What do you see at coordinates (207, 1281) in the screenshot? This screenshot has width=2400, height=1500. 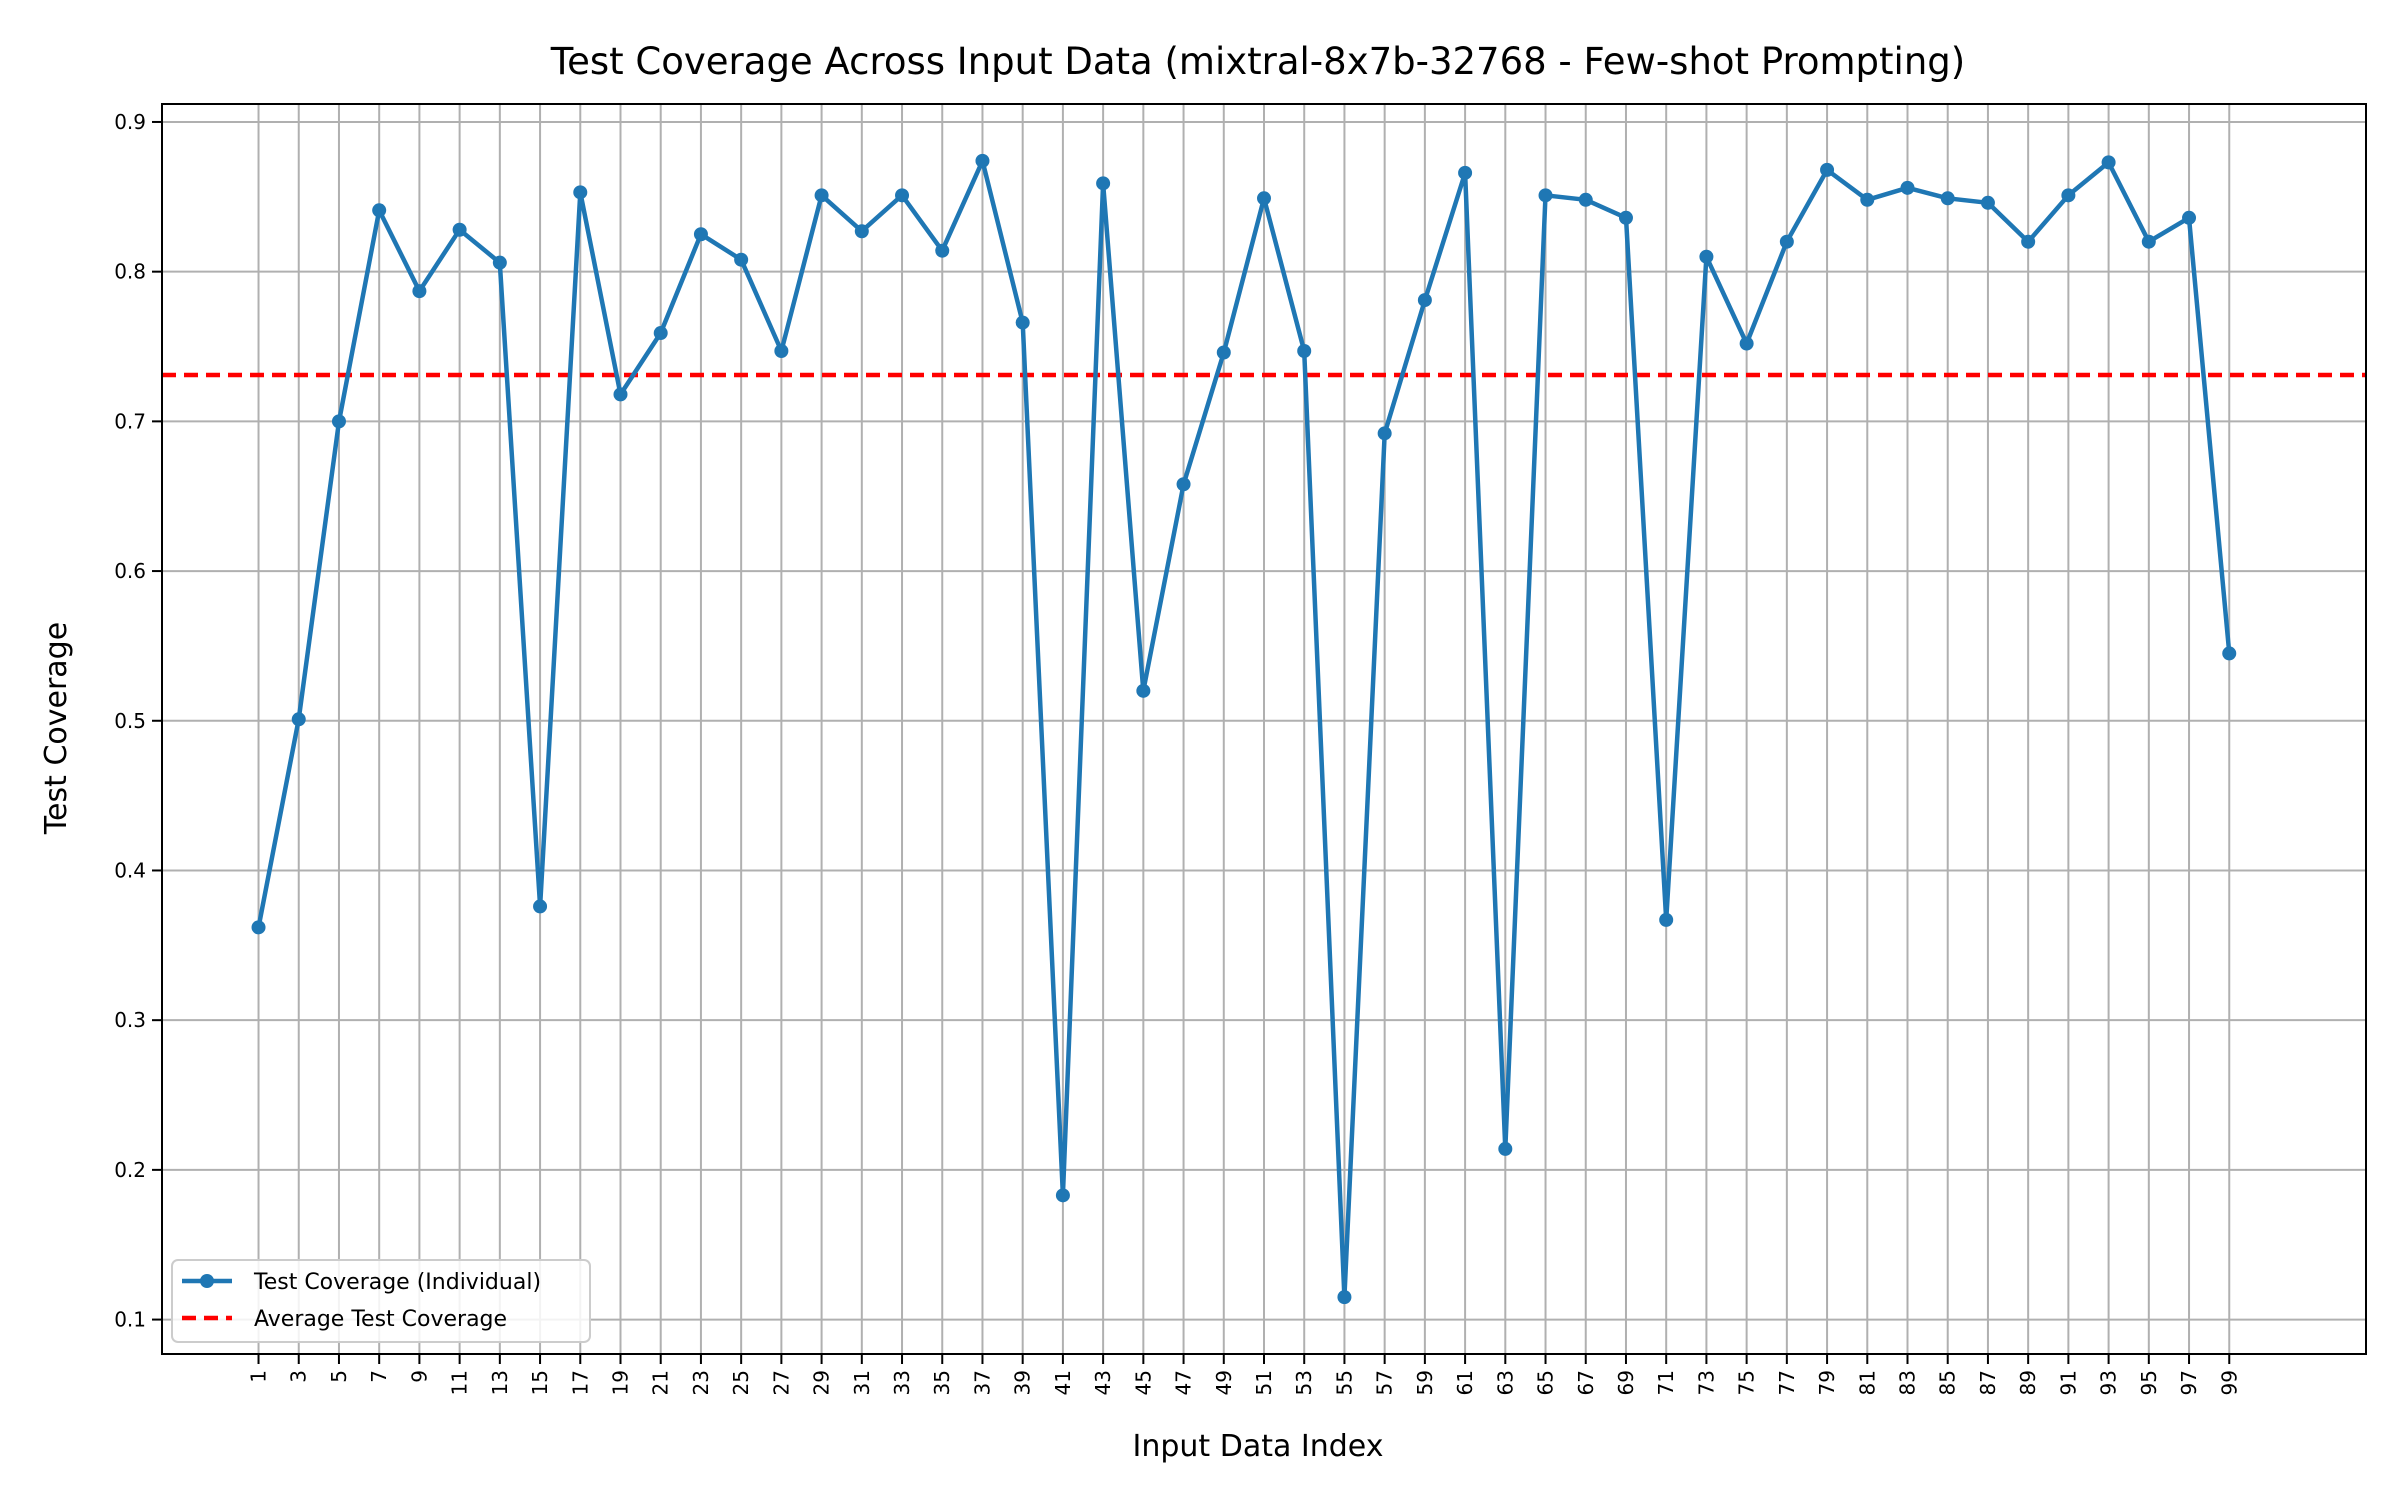 I see `legend-marker-individual-dot` at bounding box center [207, 1281].